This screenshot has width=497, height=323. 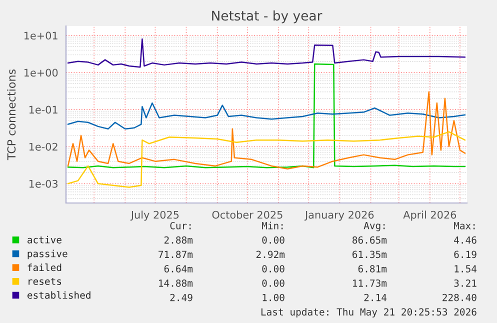 I want to click on legend-label: failed, so click(x=45, y=268).